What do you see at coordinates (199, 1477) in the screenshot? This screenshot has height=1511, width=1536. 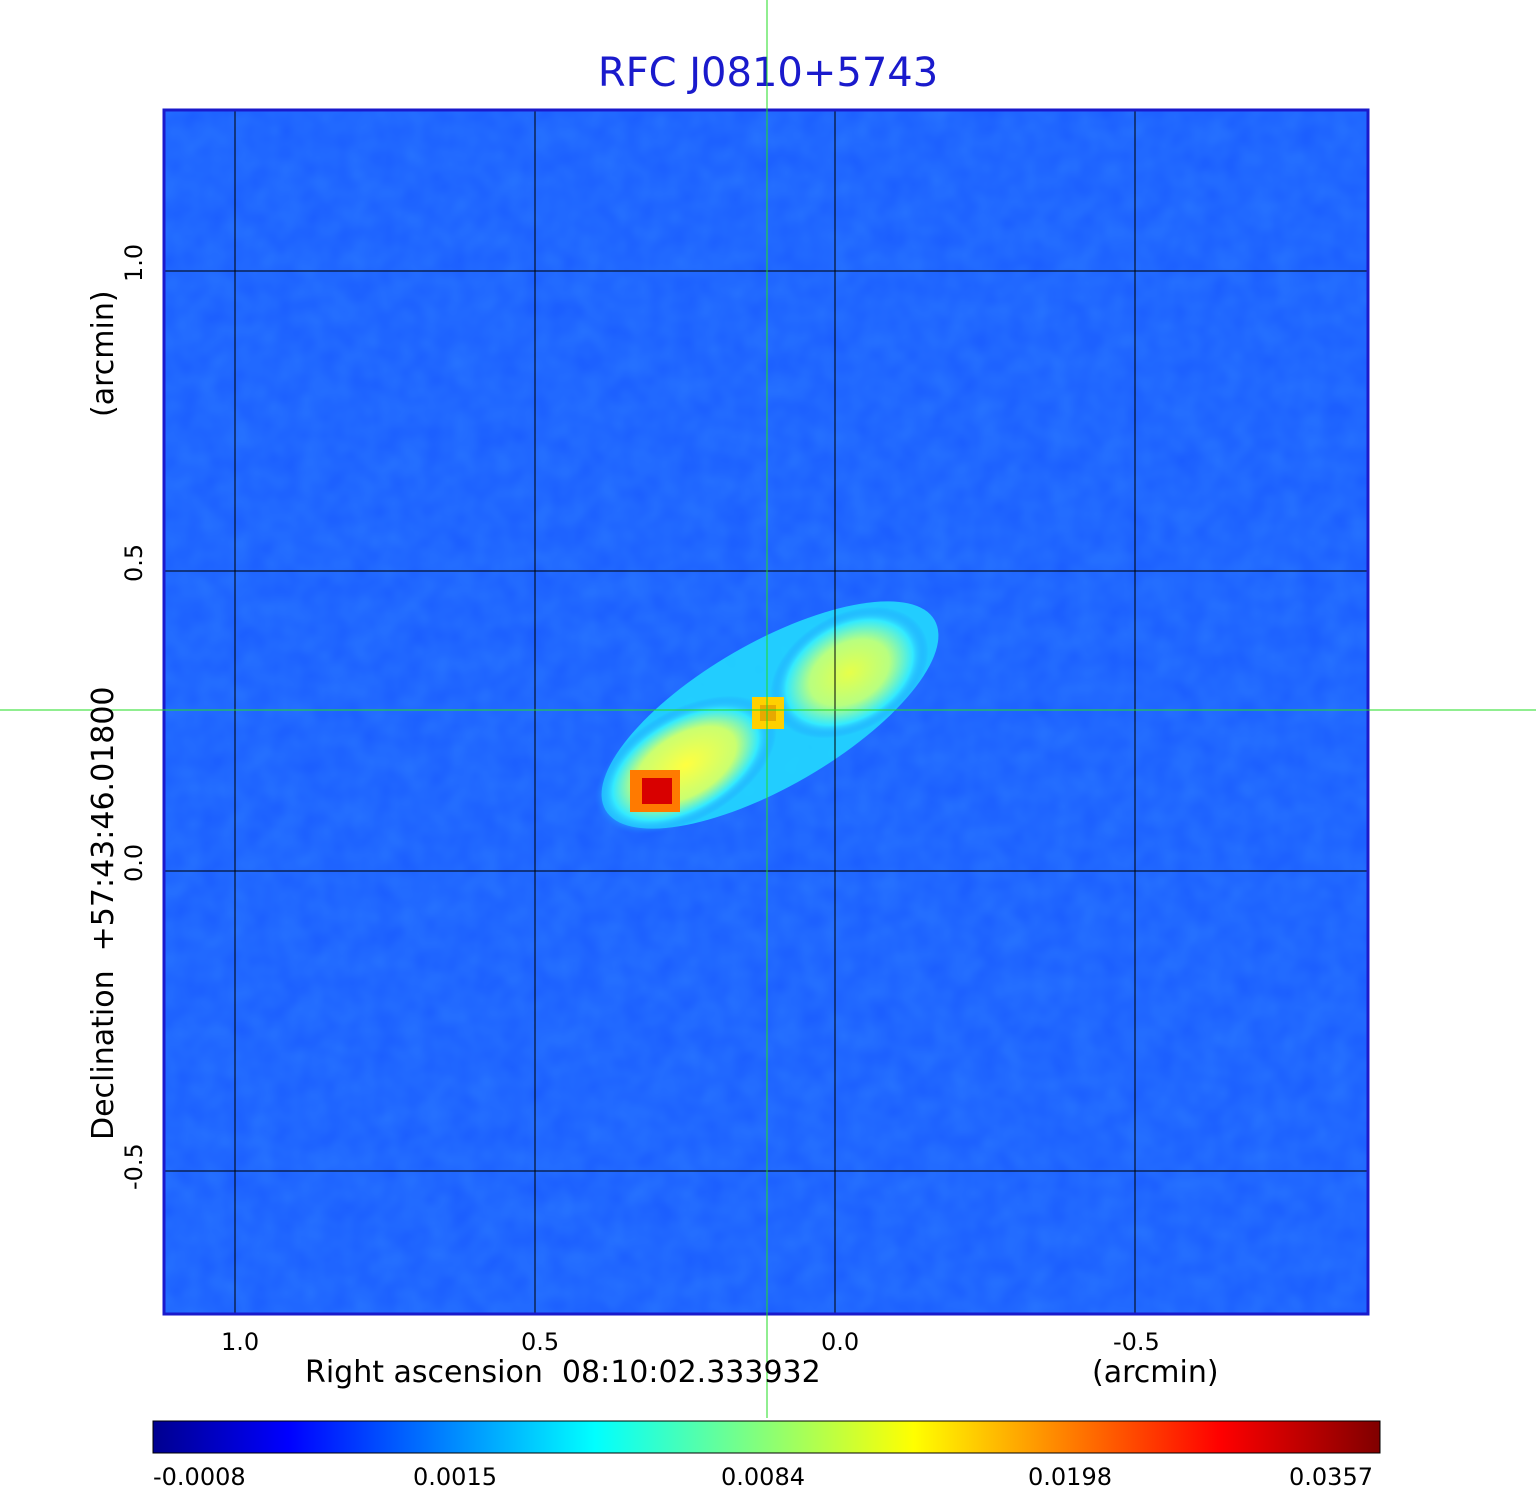 I see `colorbar-tick-0: -0.0008` at bounding box center [199, 1477].